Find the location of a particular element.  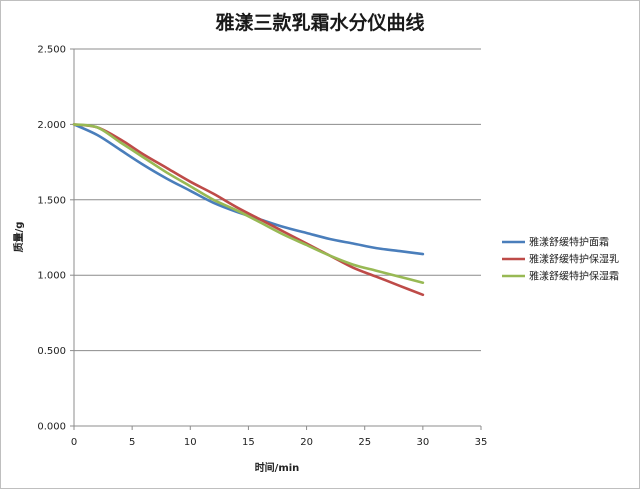

y-tick-label: 0.000 is located at coordinates (51, 427).